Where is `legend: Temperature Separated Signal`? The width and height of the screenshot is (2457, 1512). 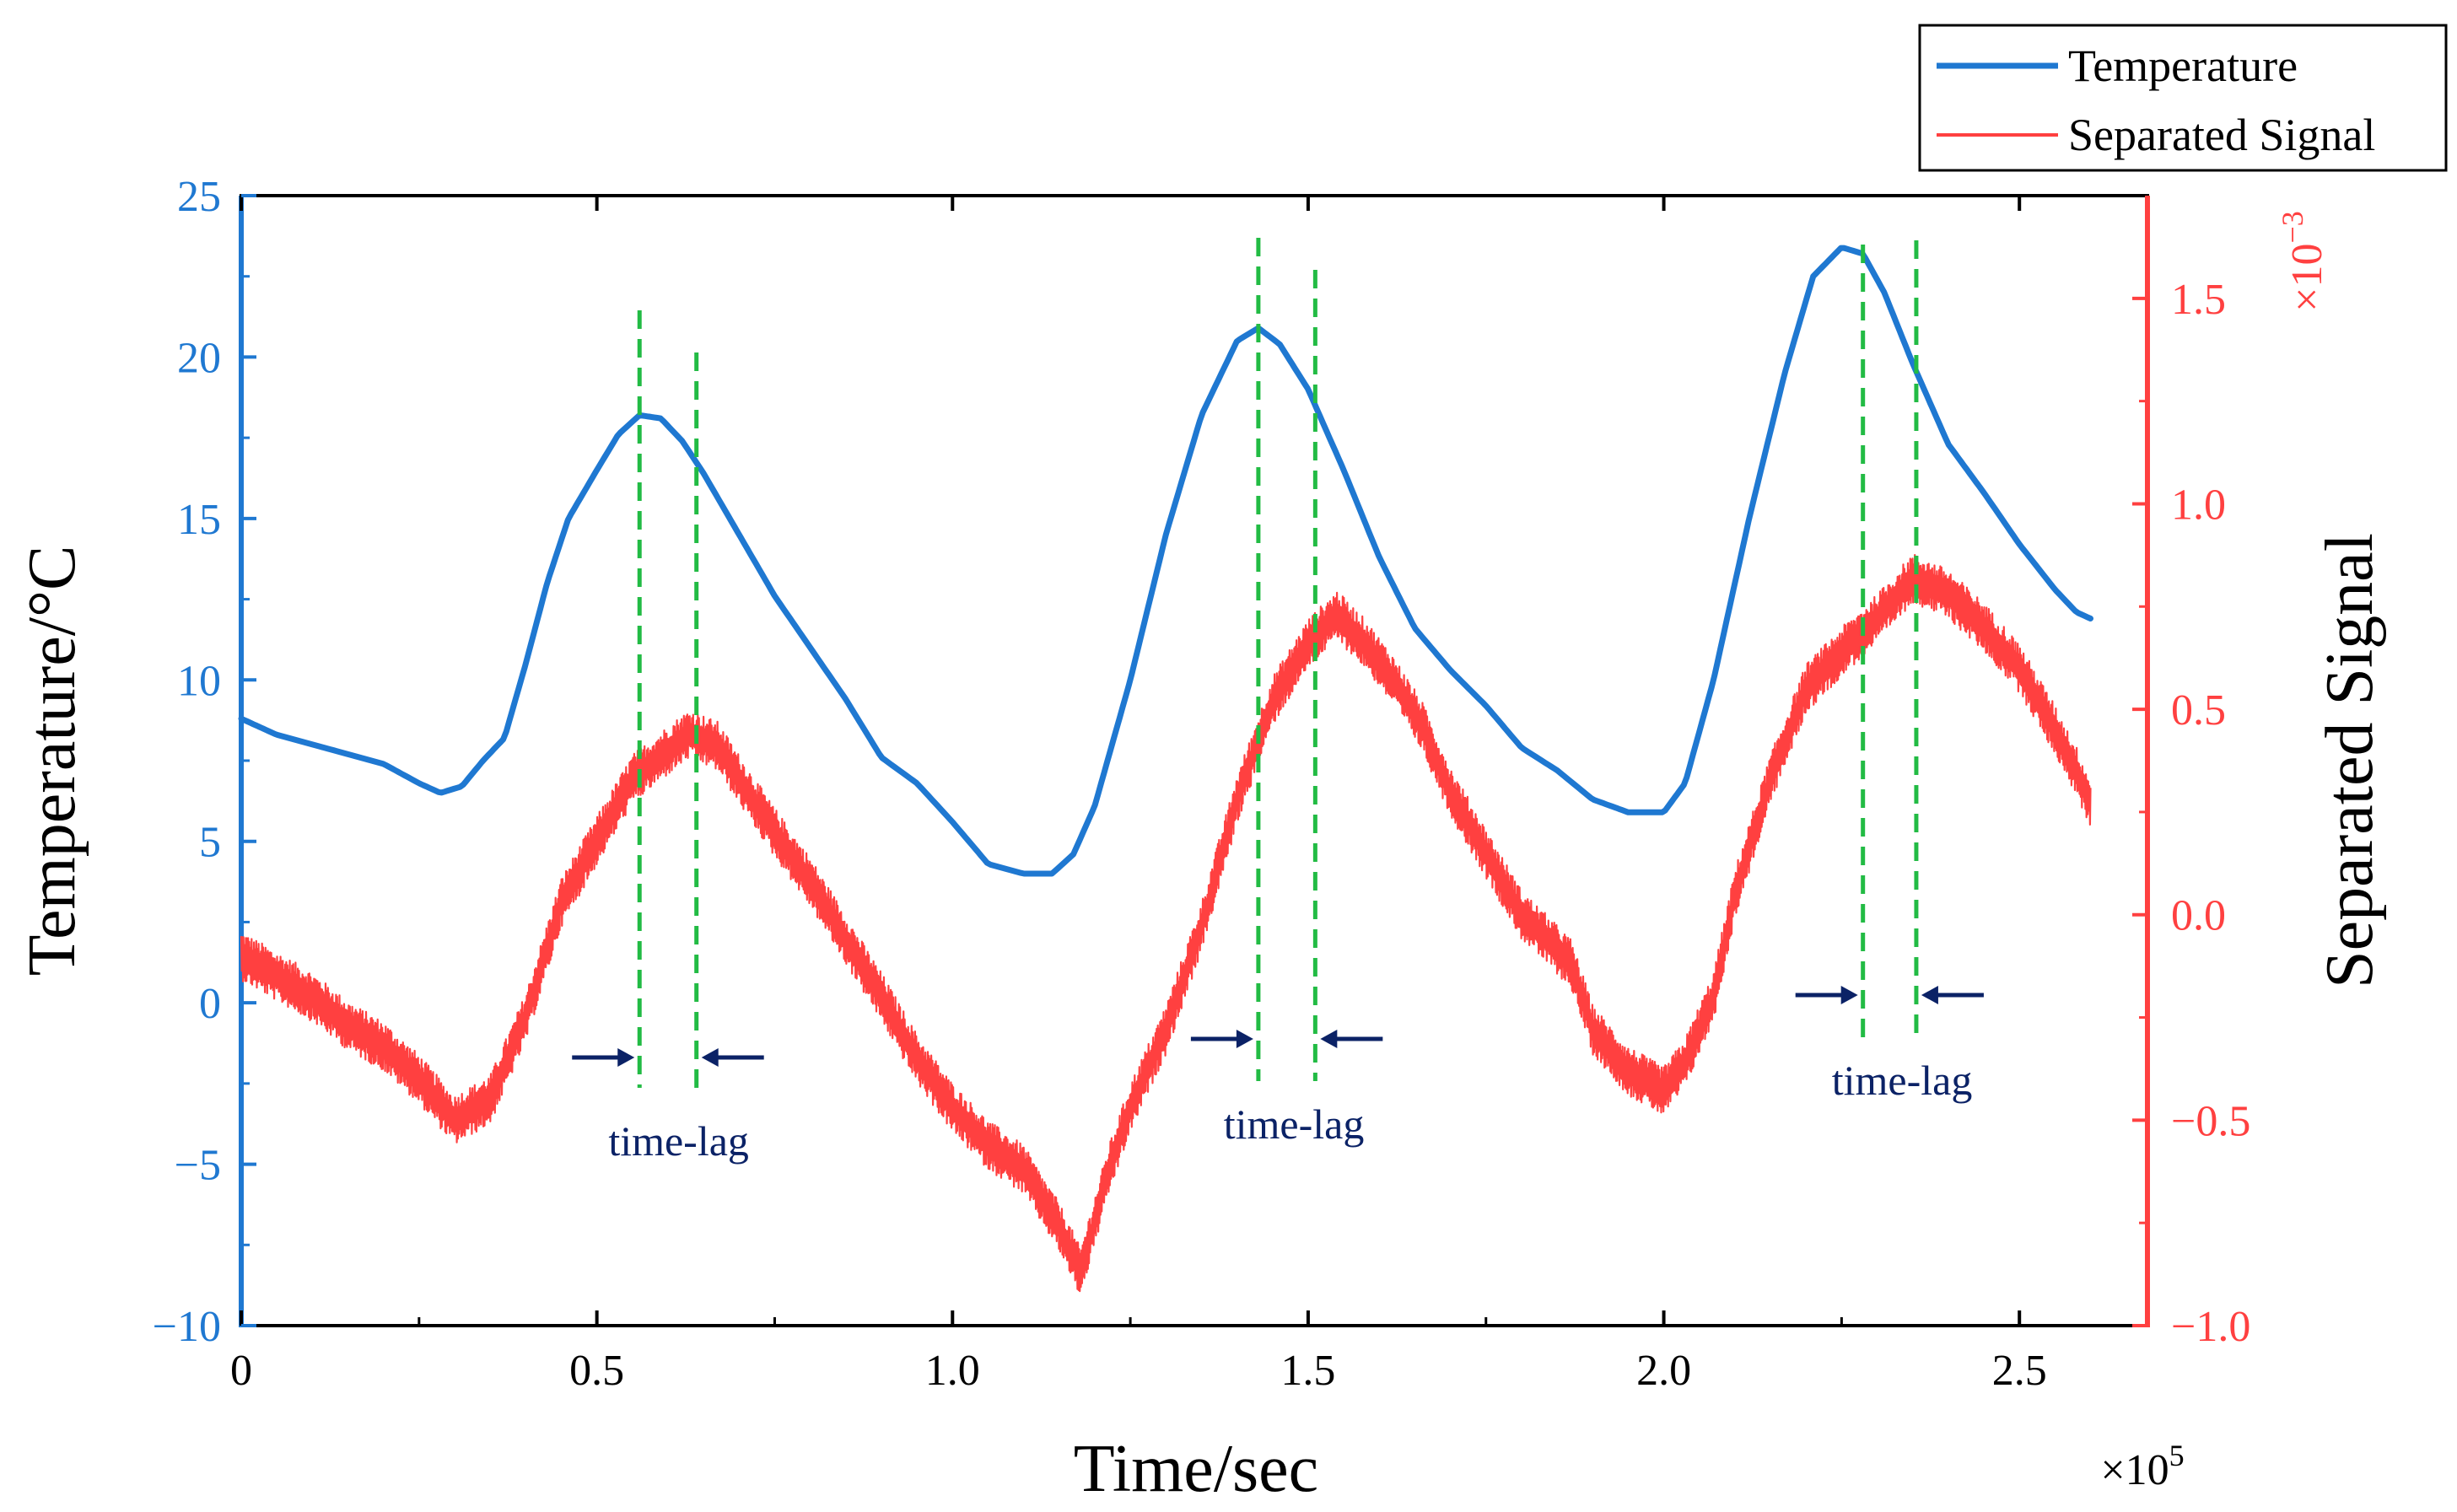 legend: Temperature Separated Signal is located at coordinates (2183, 98).